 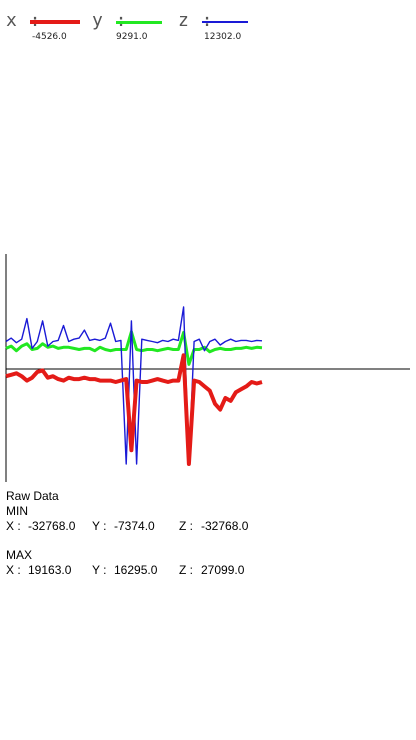 What do you see at coordinates (19, 555) in the screenshot?
I see `max-title: MAX` at bounding box center [19, 555].